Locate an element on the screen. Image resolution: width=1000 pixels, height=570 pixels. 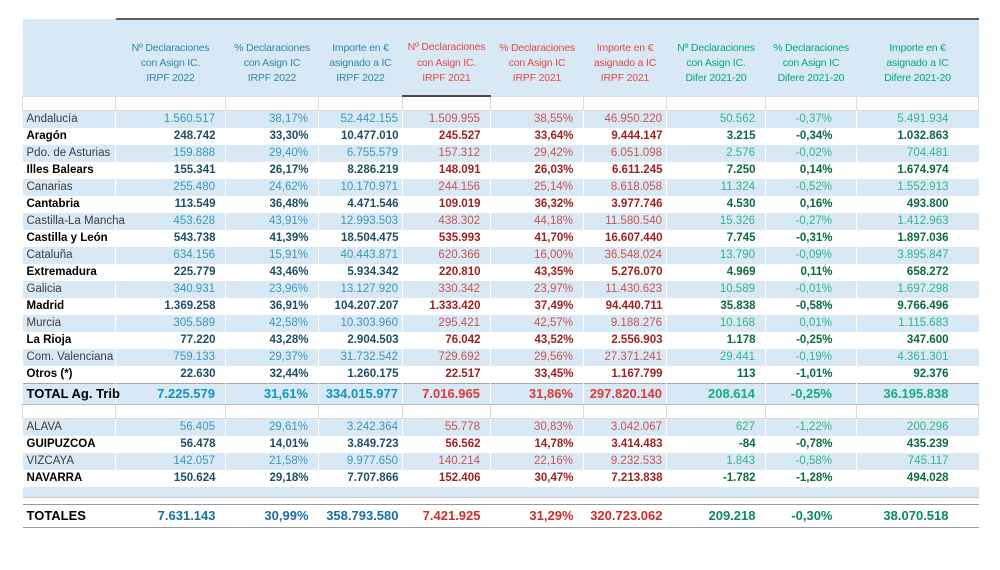
data-cell: 245.527 is located at coordinates (446, 136).